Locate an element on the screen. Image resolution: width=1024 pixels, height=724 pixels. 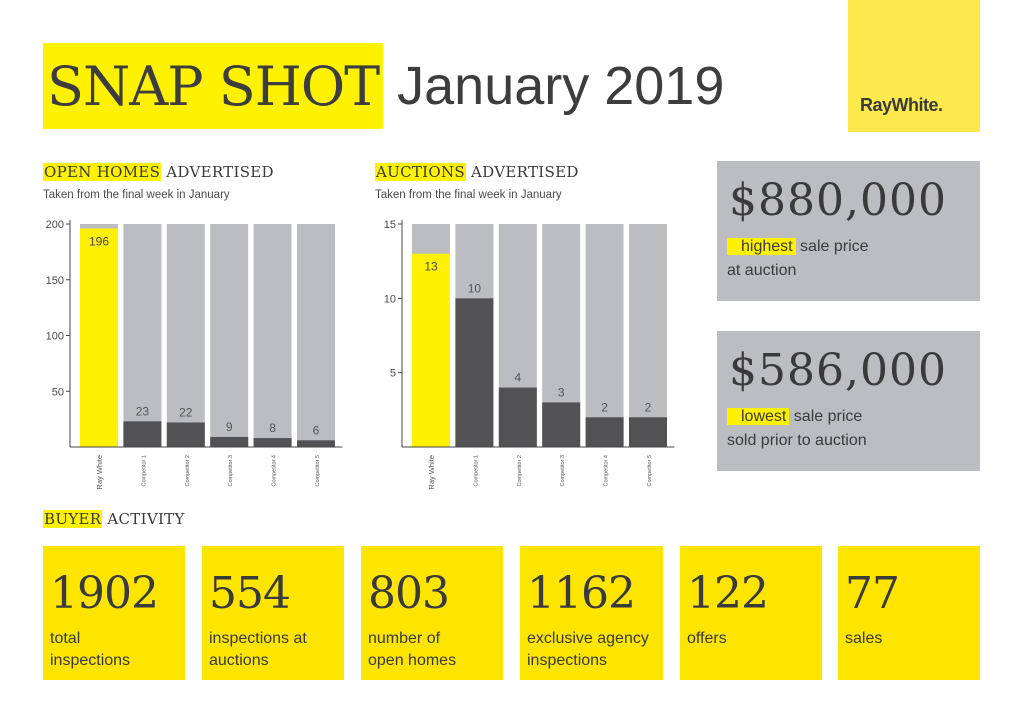
title-highlight-box: SNAP SHOT is located at coordinates (213, 86).